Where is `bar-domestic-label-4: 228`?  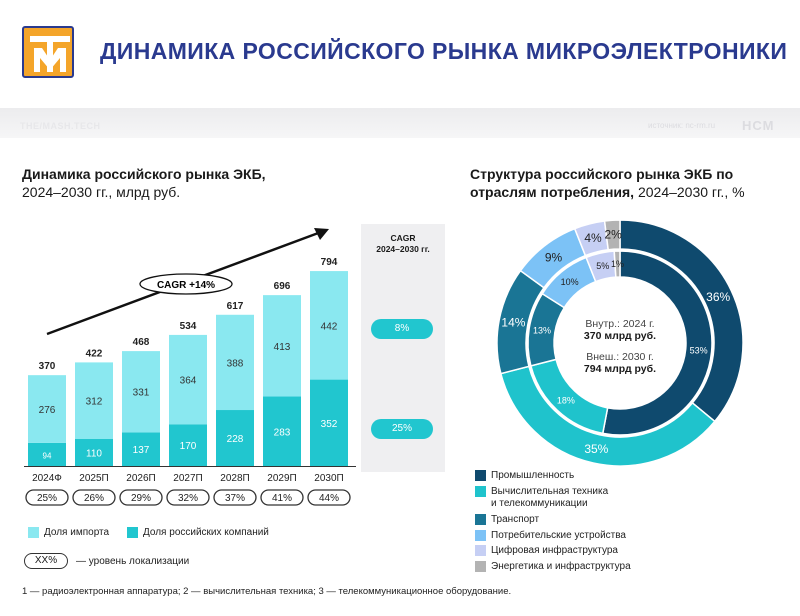
bar-domestic-label-4: 228 is located at coordinates (235, 439).